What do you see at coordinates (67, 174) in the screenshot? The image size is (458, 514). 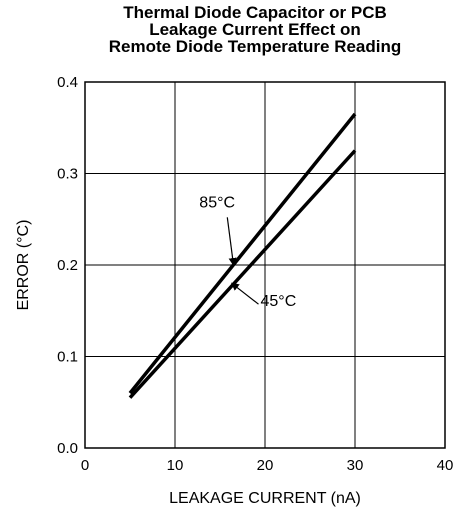 I see `y-tick-label-3: 0.3` at bounding box center [67, 174].